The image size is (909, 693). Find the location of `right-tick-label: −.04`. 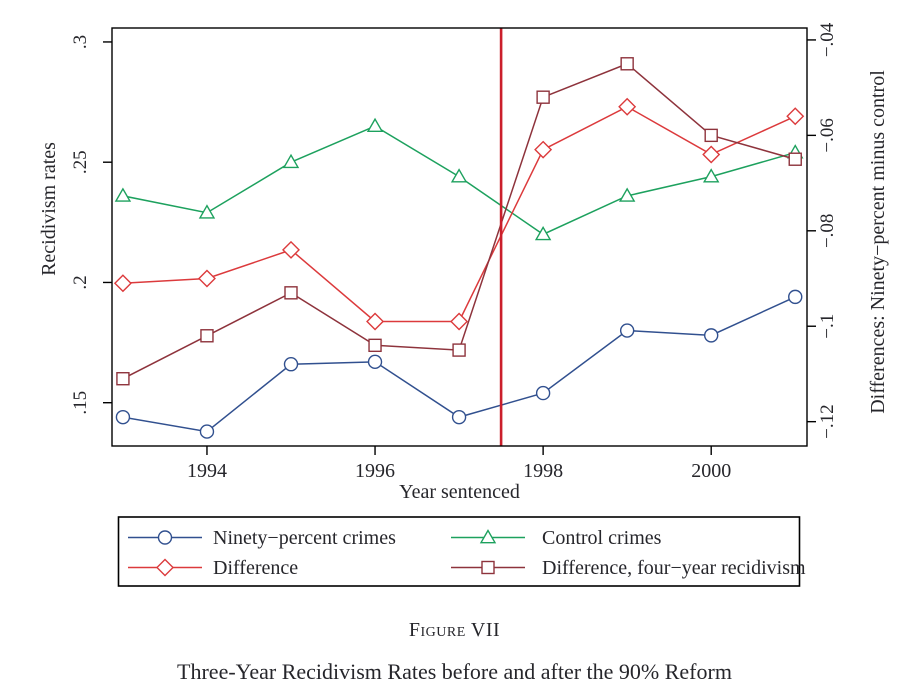

right-tick-label: −.04 is located at coordinates (827, 39).